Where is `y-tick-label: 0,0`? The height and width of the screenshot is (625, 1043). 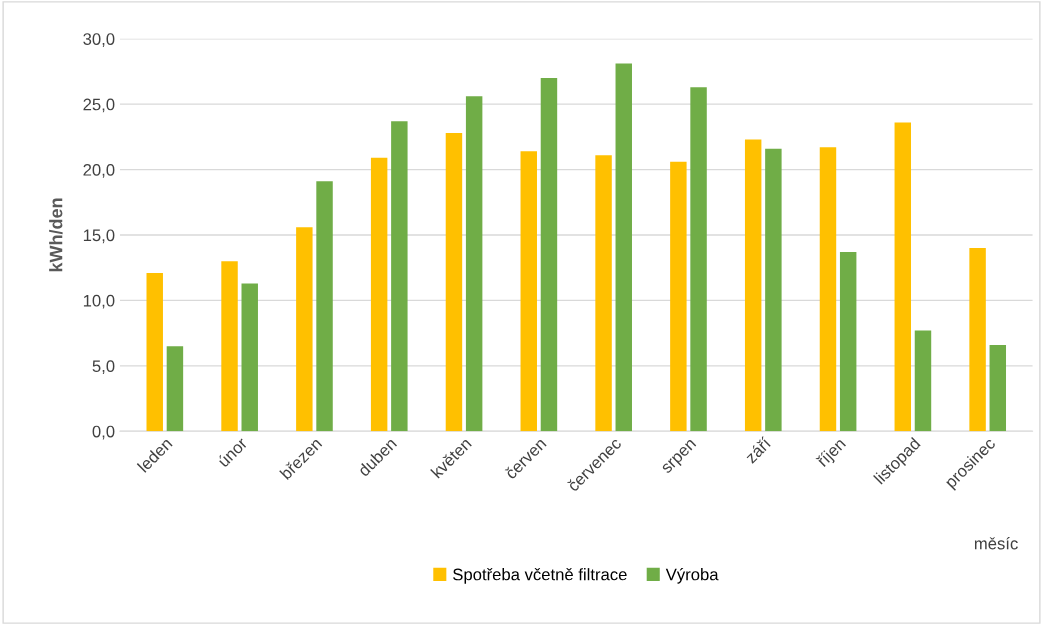
y-tick-label: 0,0 is located at coordinates (103, 432).